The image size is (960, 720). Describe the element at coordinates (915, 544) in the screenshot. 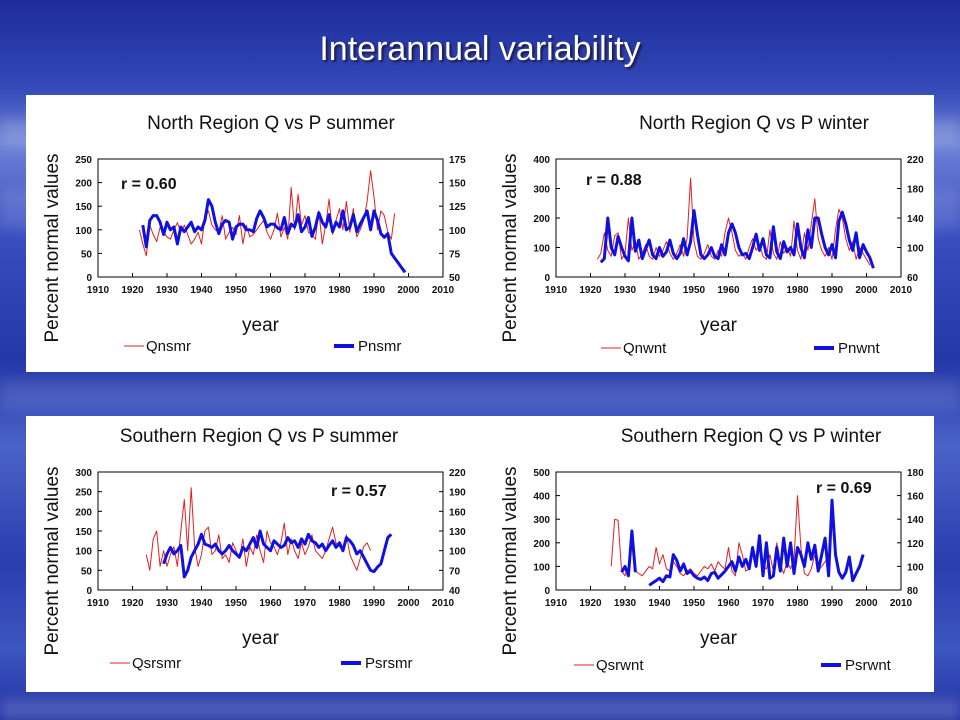

I see `y-right-tick-label: 120` at that location.